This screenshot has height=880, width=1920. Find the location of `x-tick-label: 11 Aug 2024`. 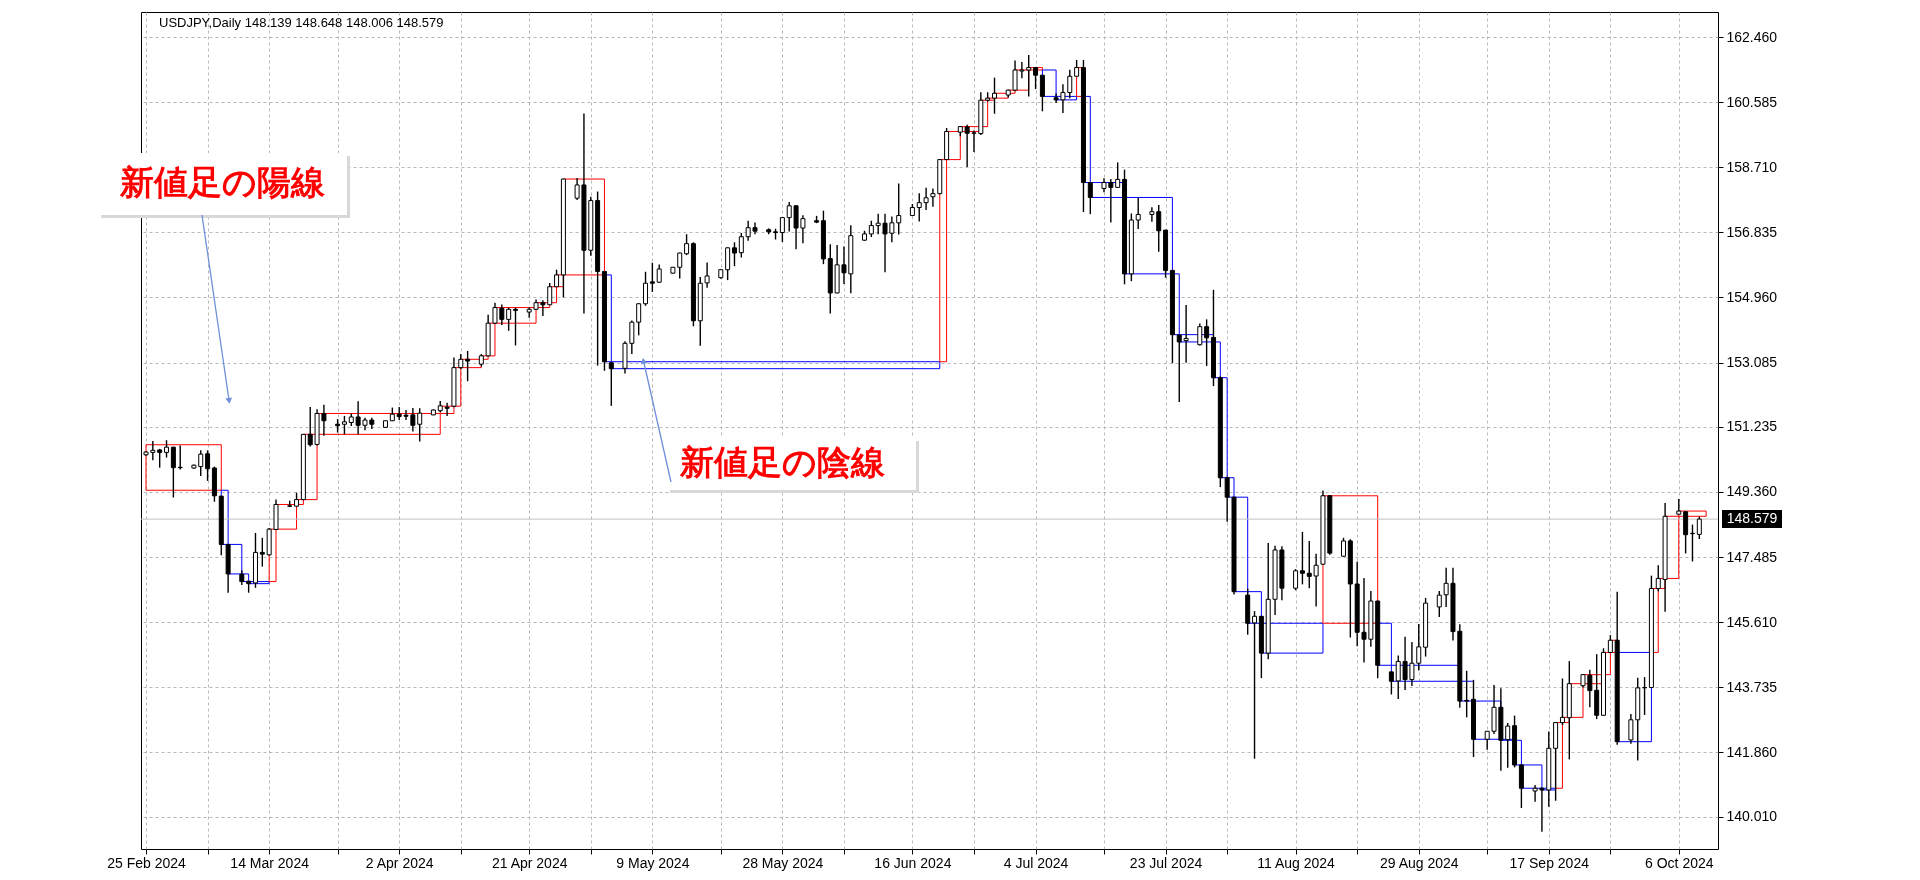

x-tick-label: 11 Aug 2024 is located at coordinates (1296, 862).